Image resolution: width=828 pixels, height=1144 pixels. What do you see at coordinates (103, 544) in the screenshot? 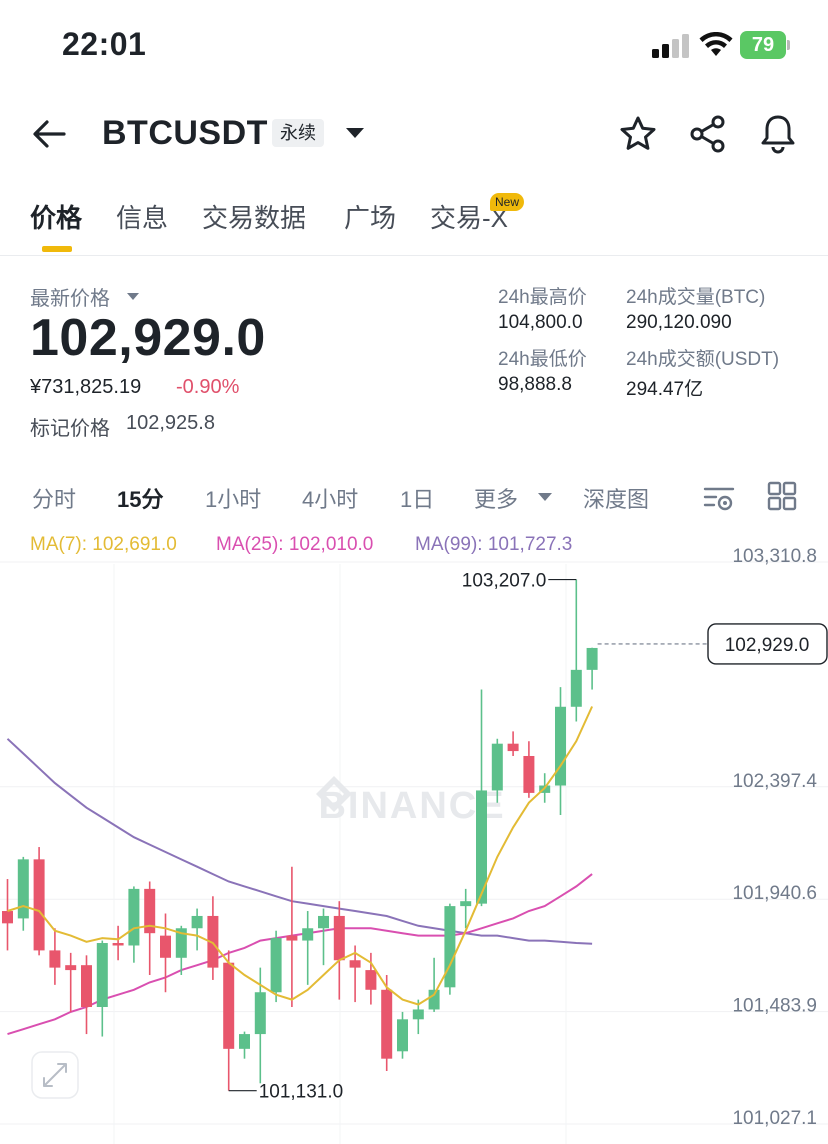
I see `ma7-legend: MA(7): 102,691.0` at bounding box center [103, 544].